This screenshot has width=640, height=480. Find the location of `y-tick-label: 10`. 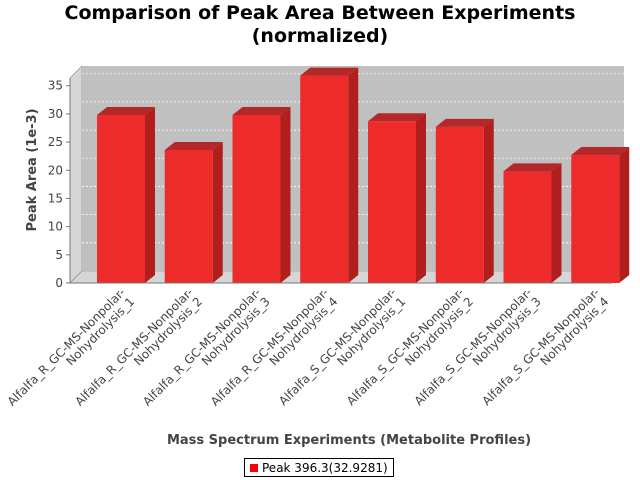

y-tick-label: 10 is located at coordinates (55, 227).